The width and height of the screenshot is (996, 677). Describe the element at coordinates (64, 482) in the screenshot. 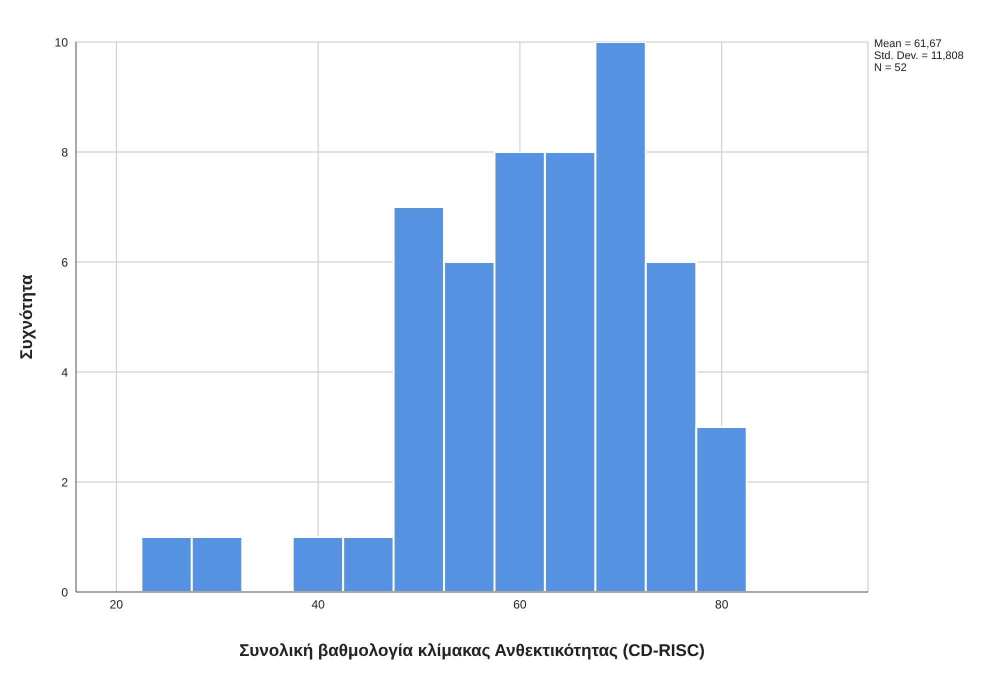

I see `y-tick-label: 2` at that location.